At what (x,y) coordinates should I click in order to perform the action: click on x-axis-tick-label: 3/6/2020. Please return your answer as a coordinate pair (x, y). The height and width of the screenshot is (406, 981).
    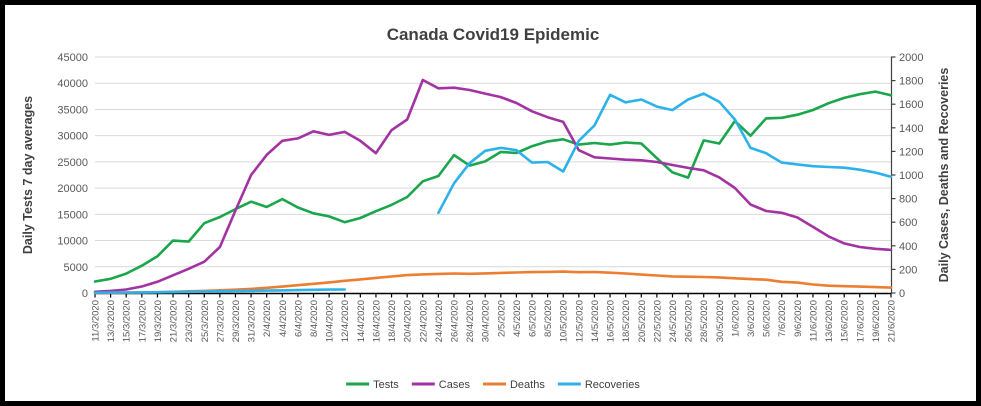
    Looking at the image, I should click on (751, 318).